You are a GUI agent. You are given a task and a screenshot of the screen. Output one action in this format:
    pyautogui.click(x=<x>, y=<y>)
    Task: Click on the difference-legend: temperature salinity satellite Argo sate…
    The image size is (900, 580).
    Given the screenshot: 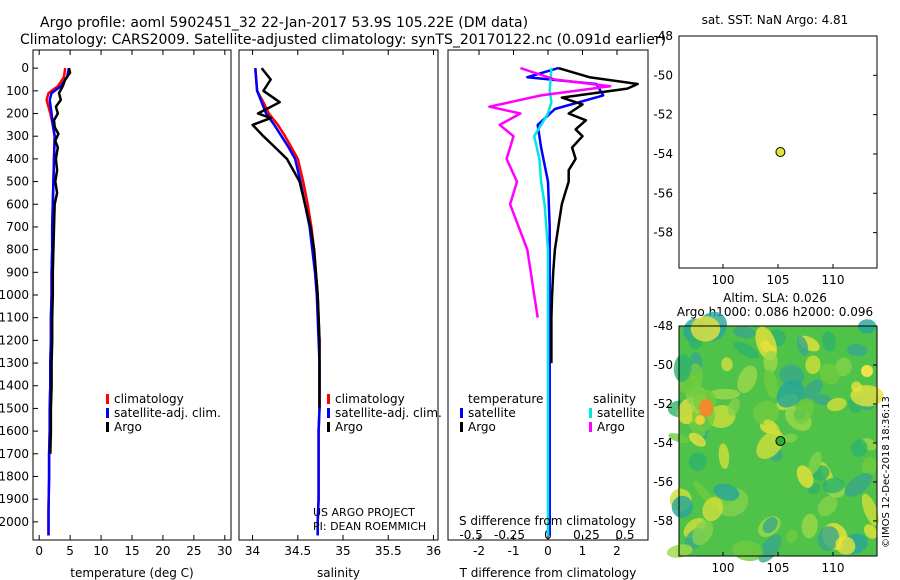 What is the action you would take?
    pyautogui.click(x=552, y=460)
    